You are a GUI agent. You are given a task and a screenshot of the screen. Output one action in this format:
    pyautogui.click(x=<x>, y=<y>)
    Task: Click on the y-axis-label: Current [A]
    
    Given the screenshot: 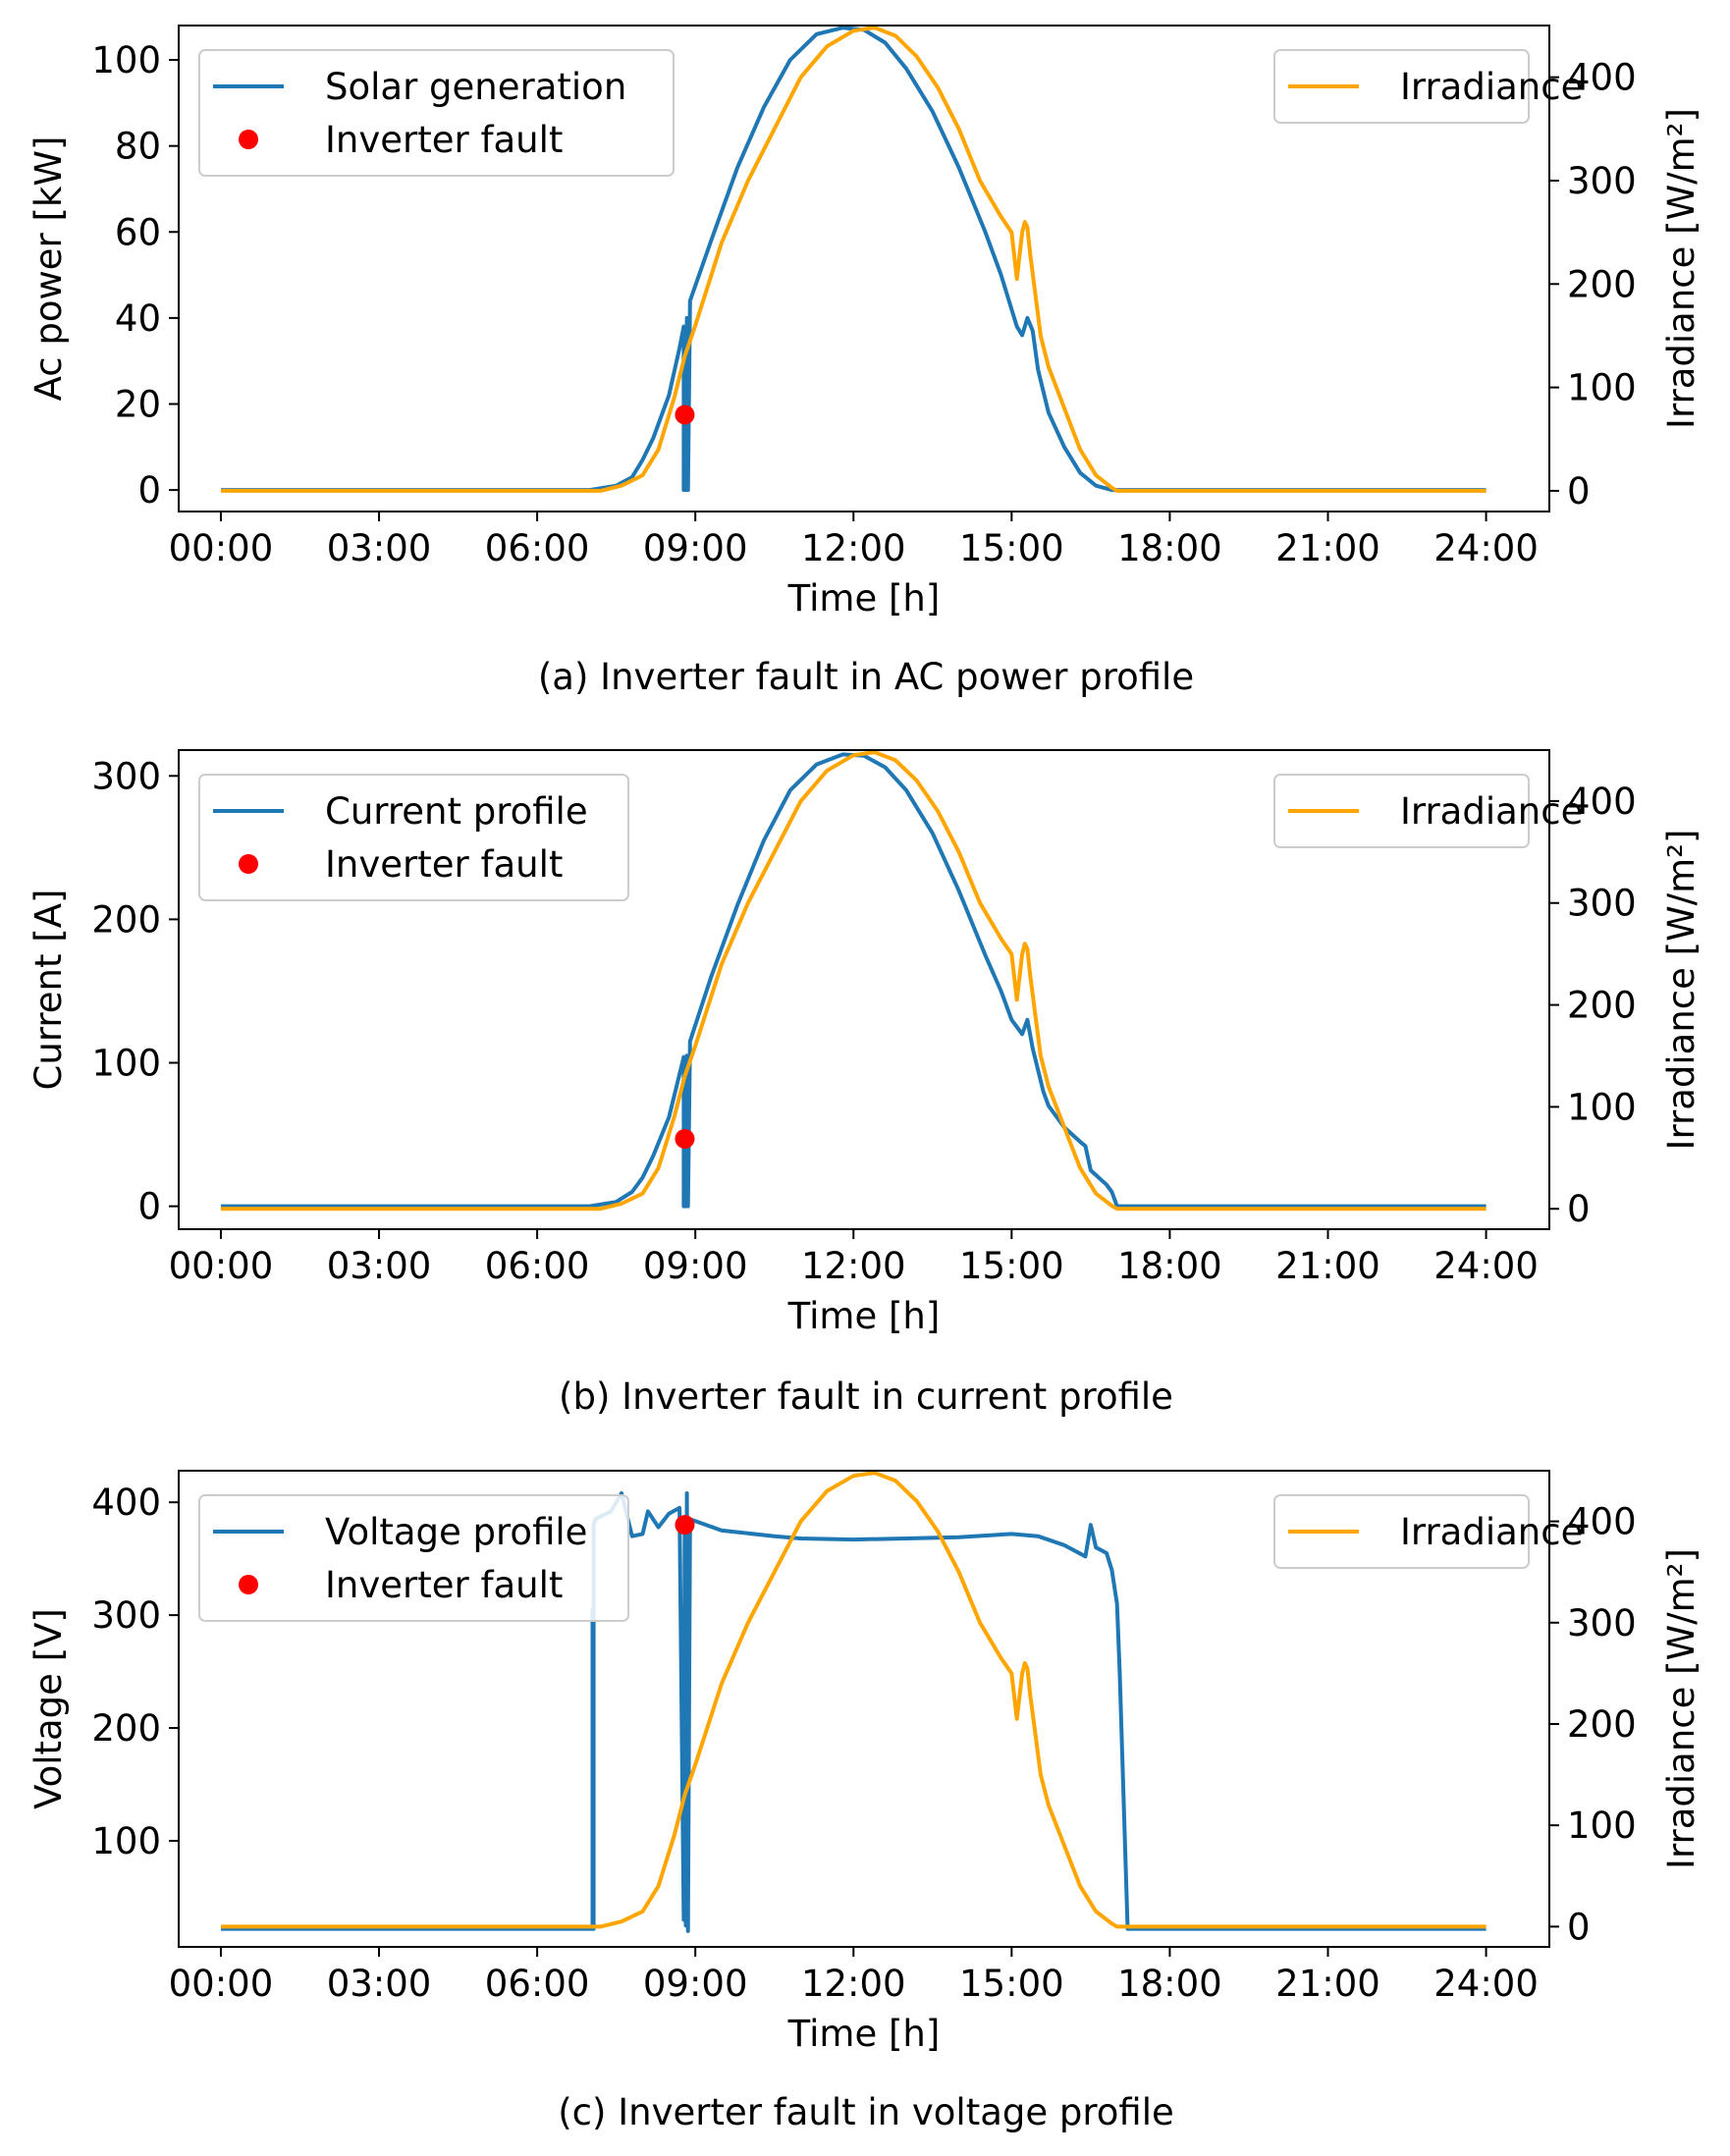 What is the action you would take?
    pyautogui.click(x=48, y=990)
    